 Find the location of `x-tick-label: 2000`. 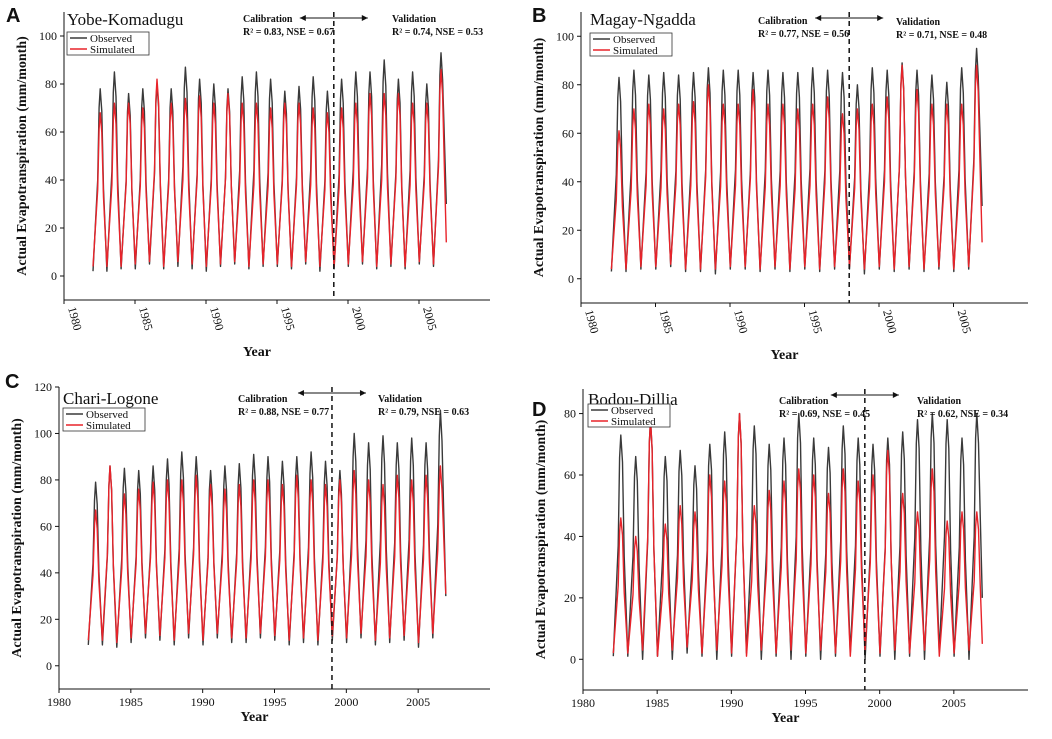

x-tick-label: 2000 is located at coordinates (890, 321).